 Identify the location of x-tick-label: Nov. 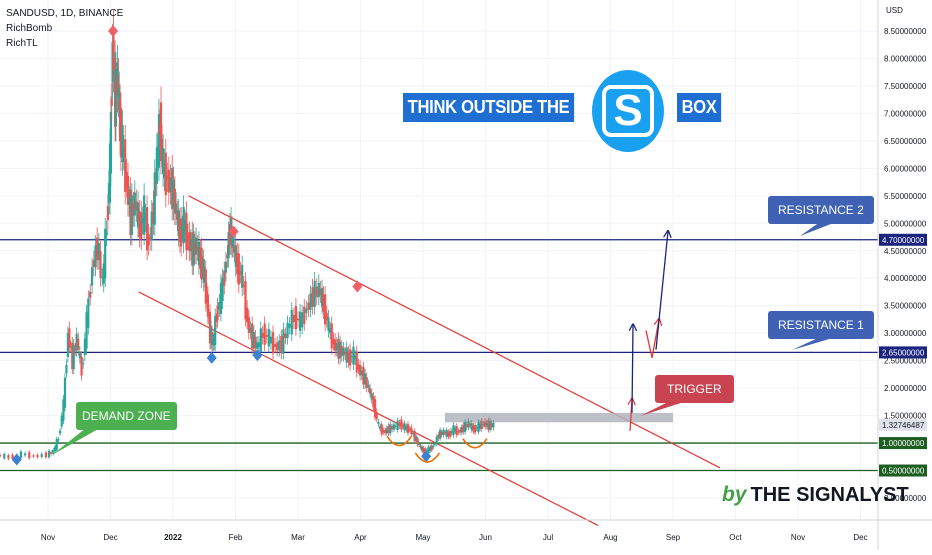
(48, 537).